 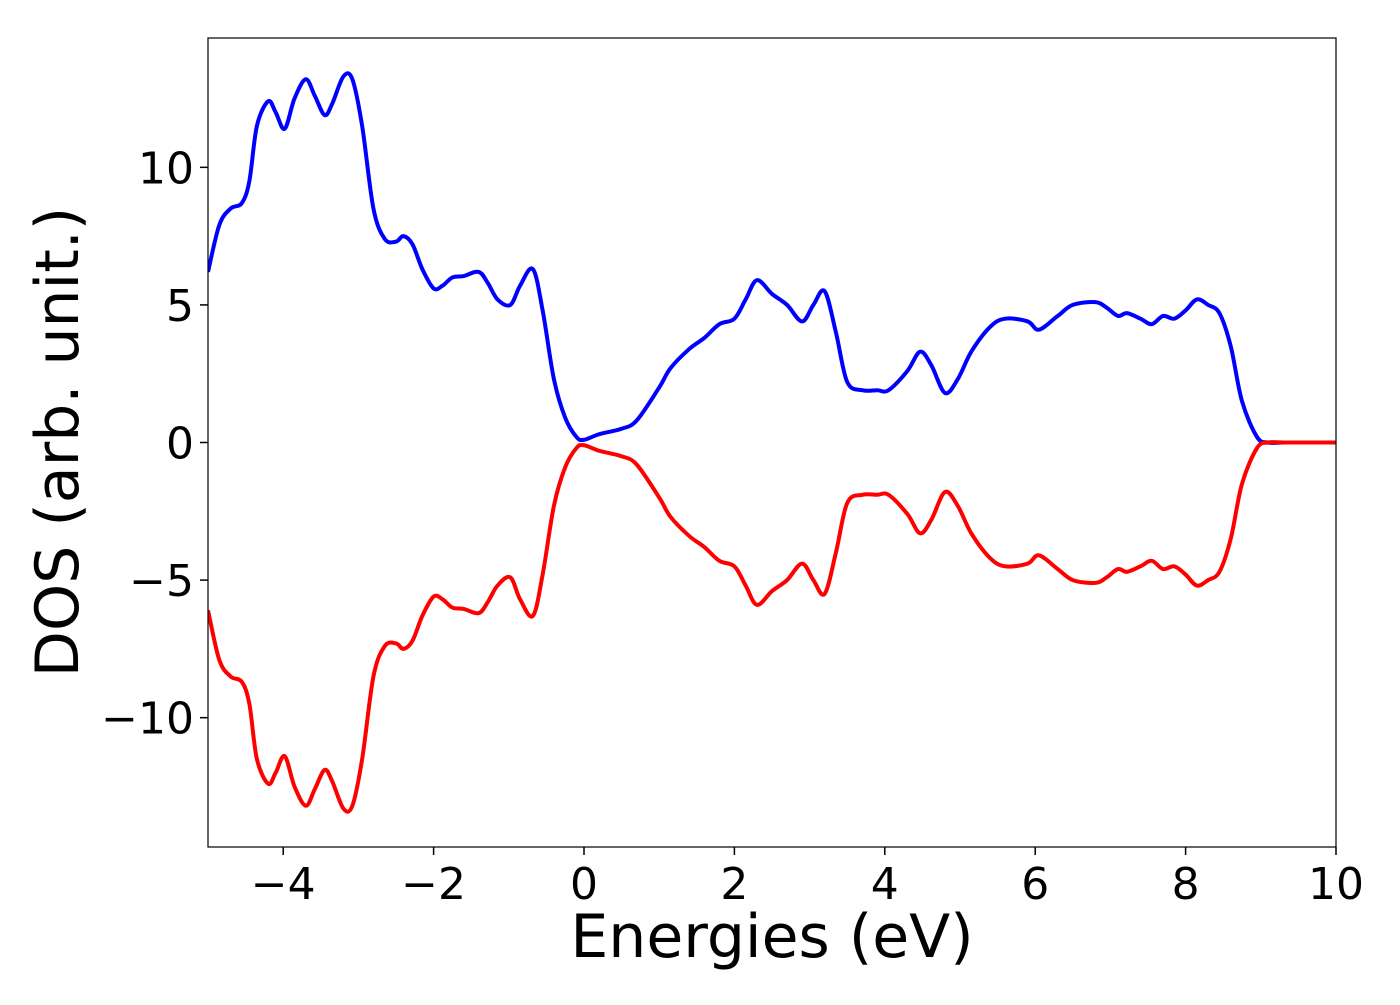 What do you see at coordinates (166, 168) in the screenshot?
I see `y-tick-label: 10` at bounding box center [166, 168].